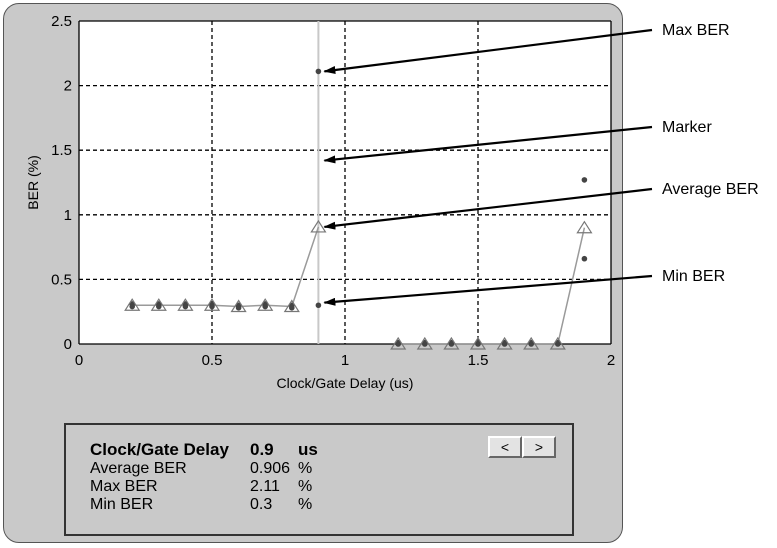 This screenshot has height=548, width=777. What do you see at coordinates (270, 468) in the screenshot?
I see `readout-average-value: 0.906` at bounding box center [270, 468].